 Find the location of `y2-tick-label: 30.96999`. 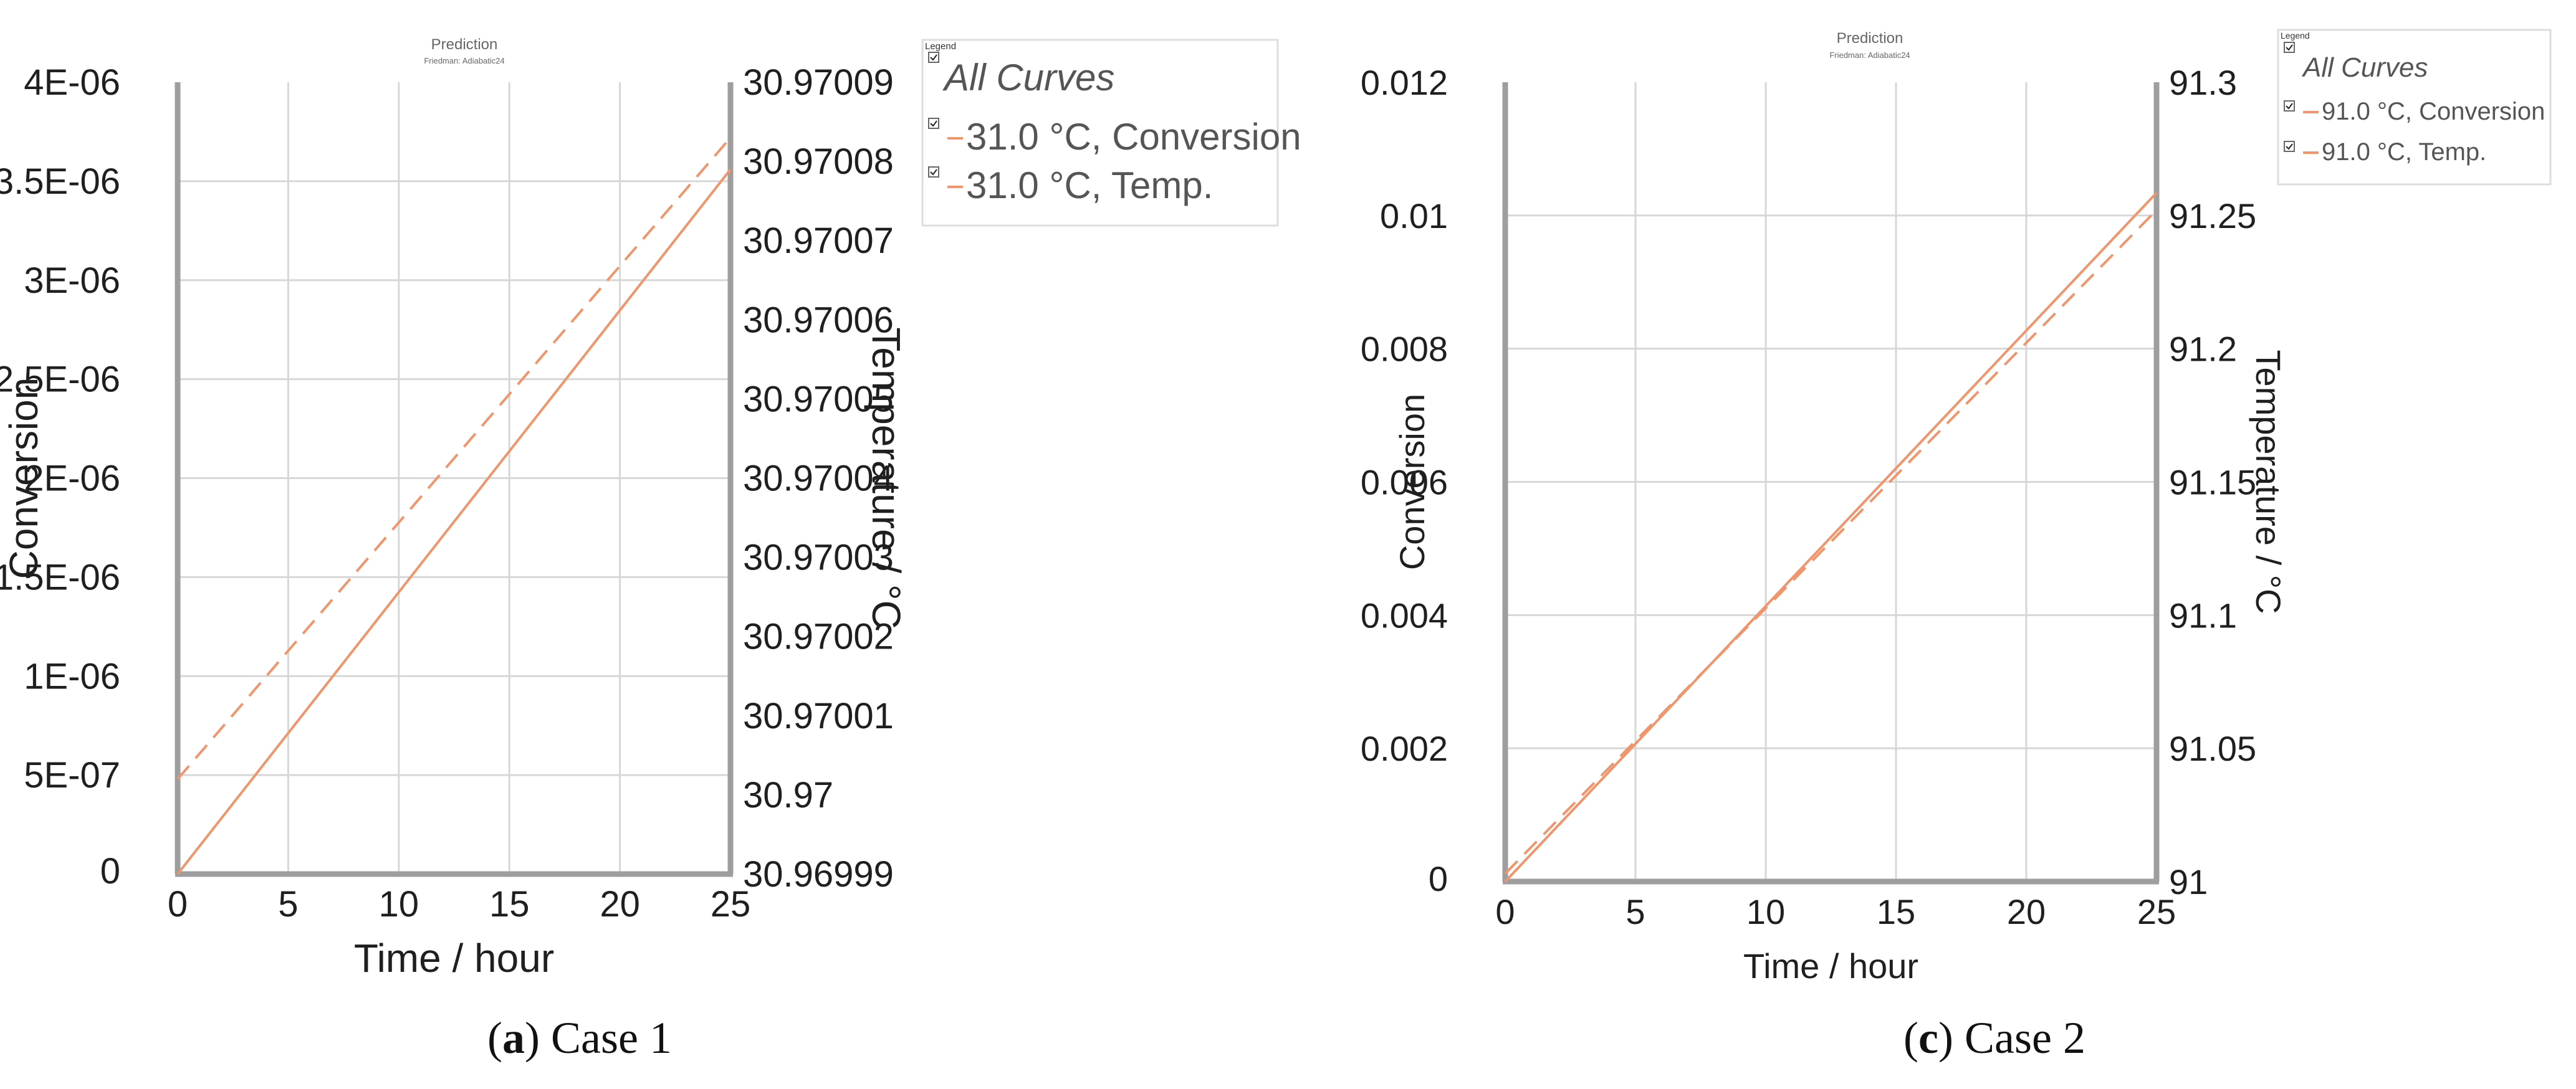

y2-tick-label: 30.96999 is located at coordinates (819, 875).